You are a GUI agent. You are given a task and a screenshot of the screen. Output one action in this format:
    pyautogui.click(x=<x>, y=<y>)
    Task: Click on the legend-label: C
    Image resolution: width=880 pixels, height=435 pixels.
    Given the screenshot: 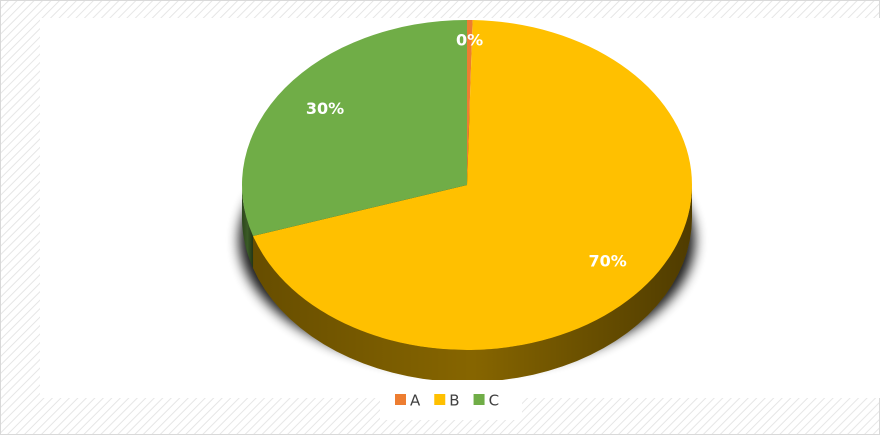 What is the action you would take?
    pyautogui.click(x=494, y=401)
    